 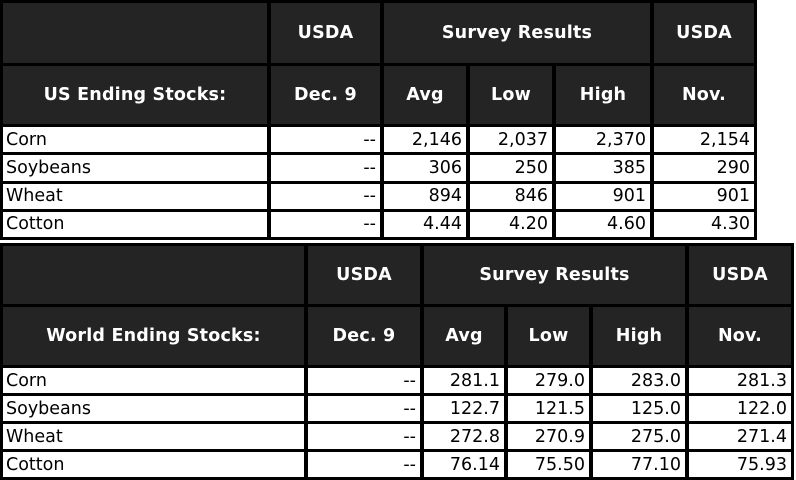 I want to click on value-cell: 846, so click(x=511, y=196).